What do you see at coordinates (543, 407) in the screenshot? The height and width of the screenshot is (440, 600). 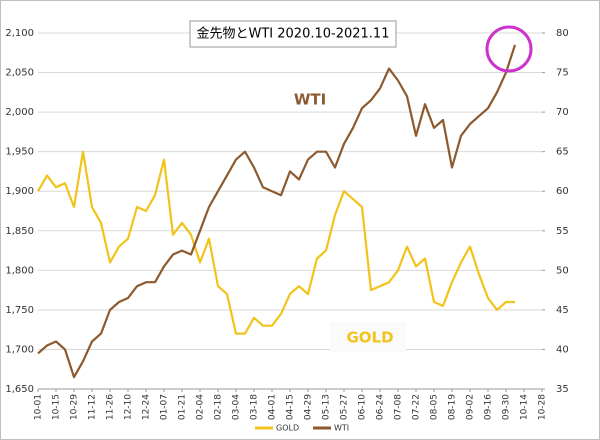 I see `x-tick-label: 10-28` at bounding box center [543, 407].